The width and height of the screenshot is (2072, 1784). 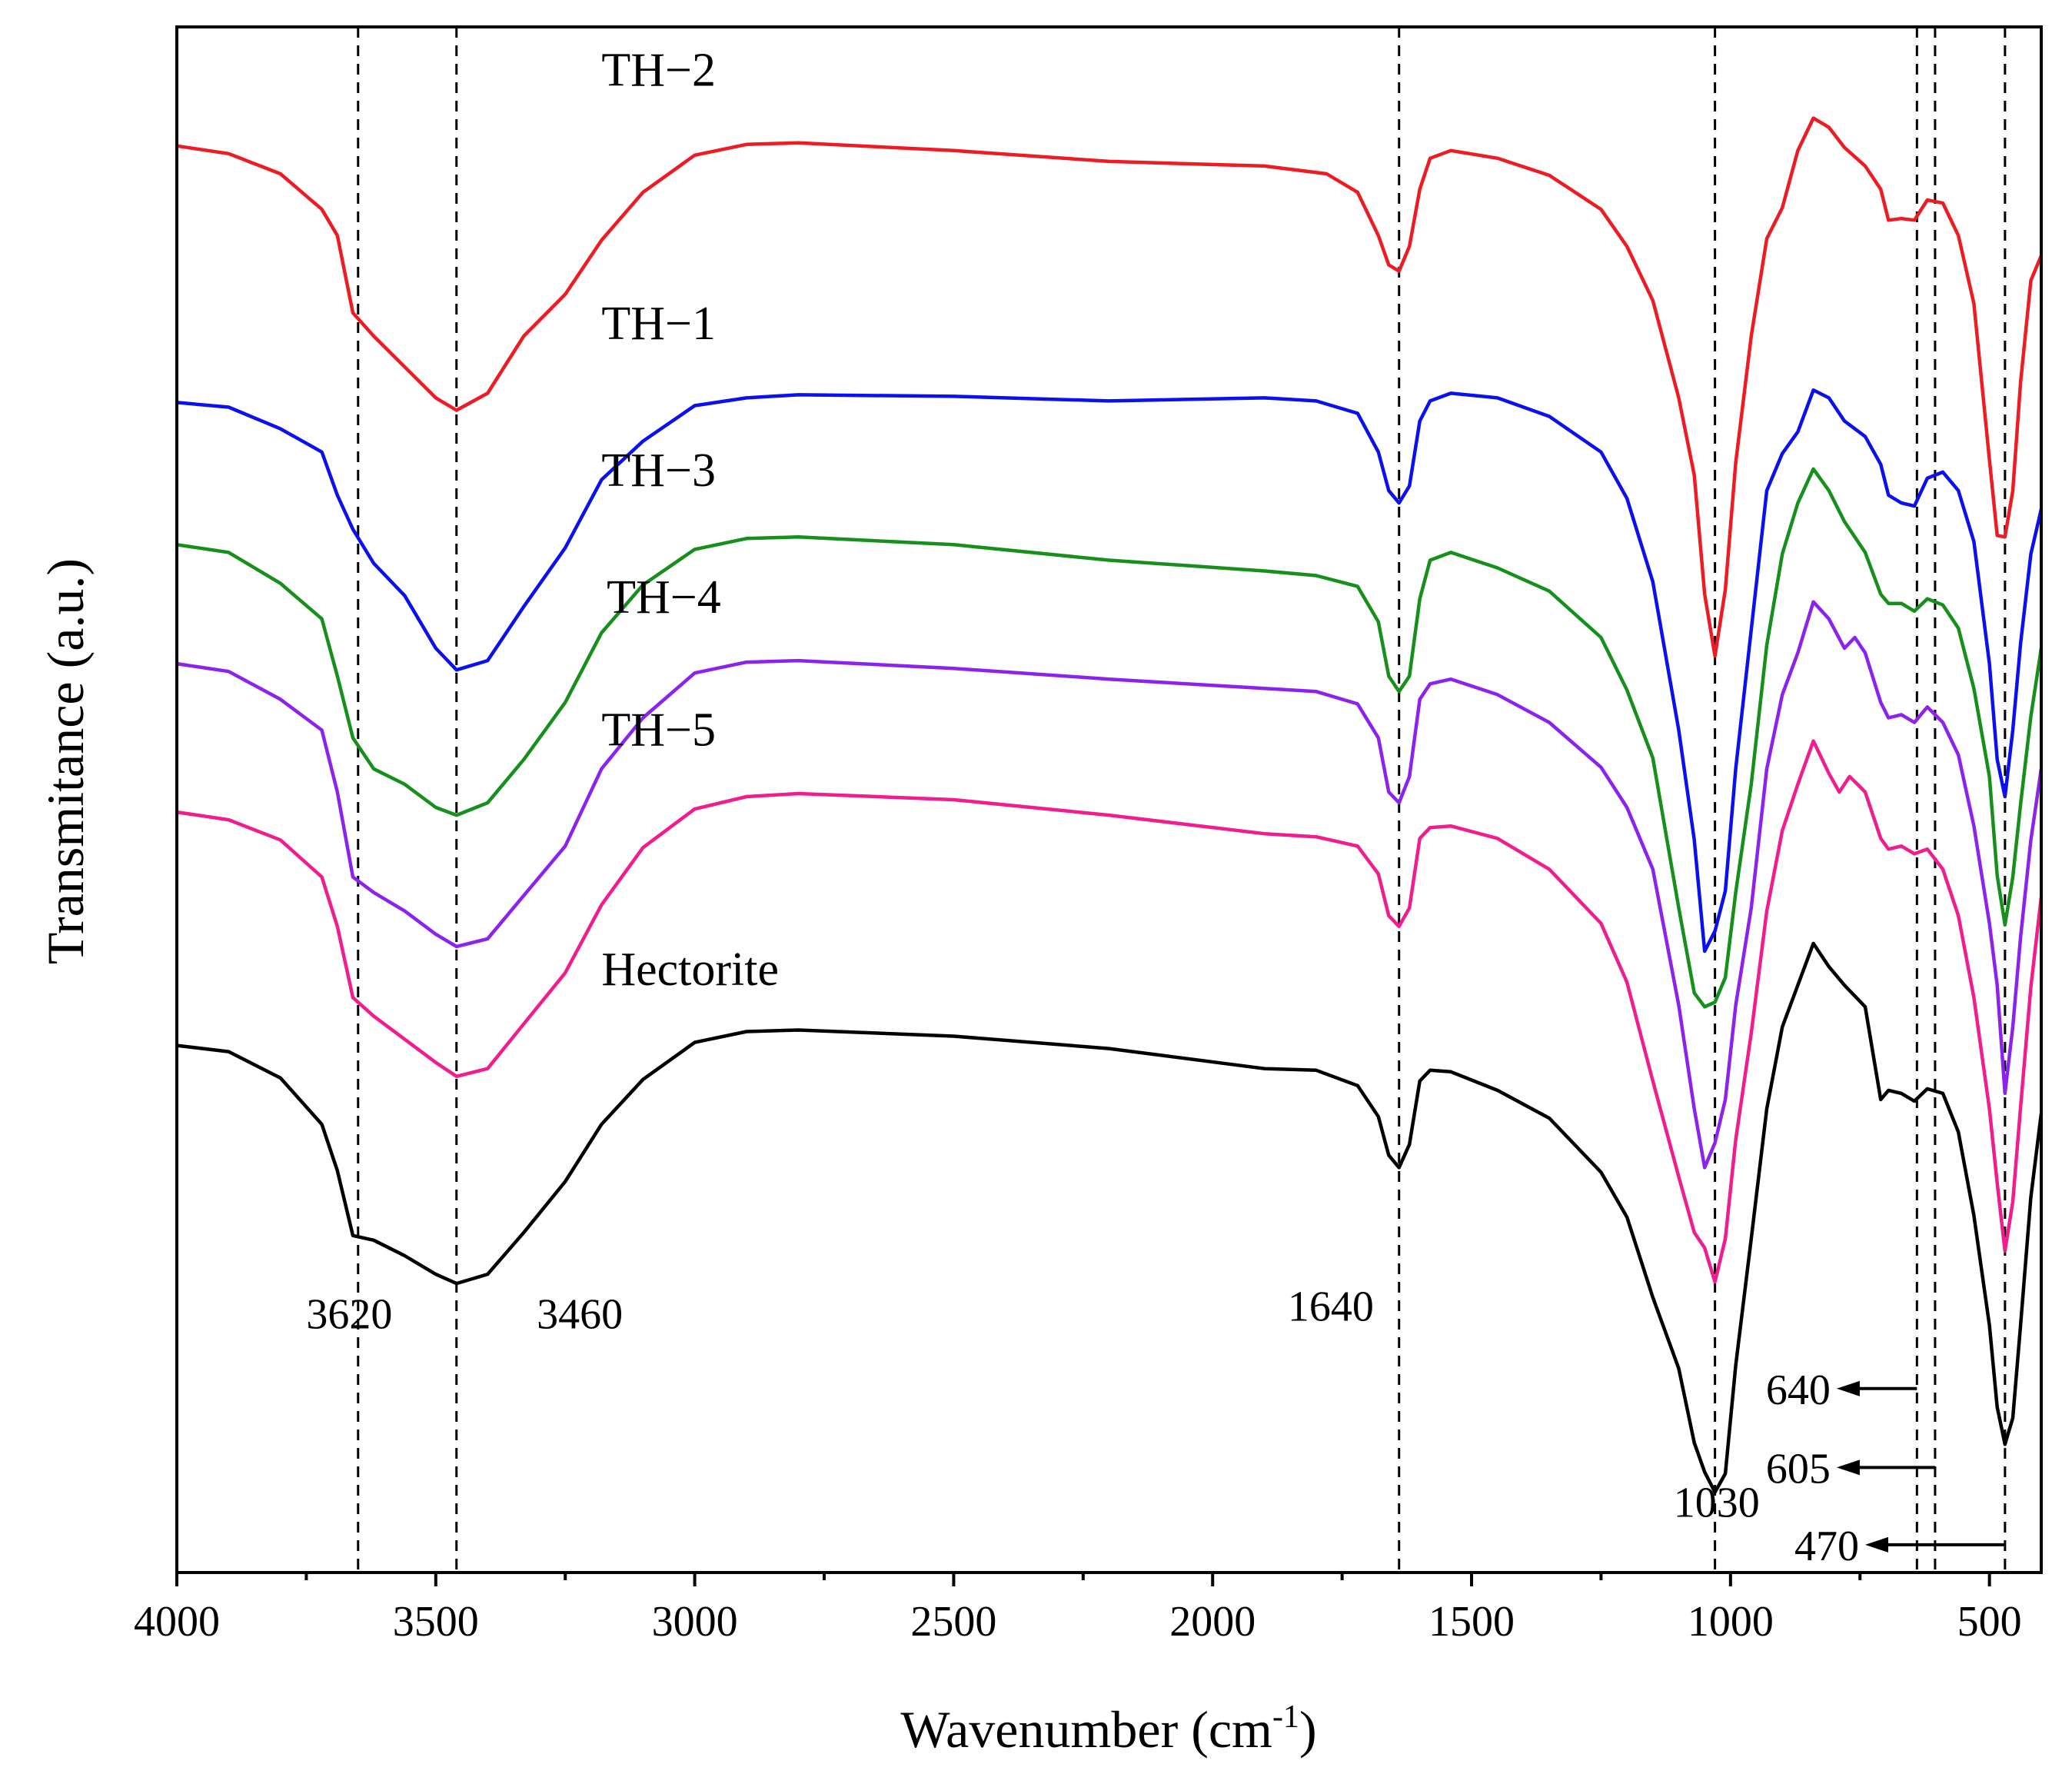 I want to click on x-tick-label-3500: 3500, so click(x=436, y=1622).